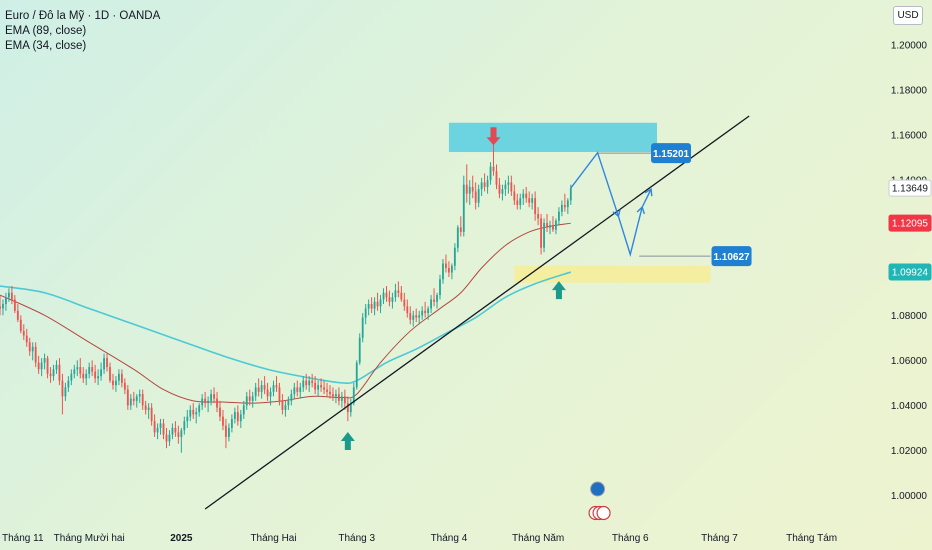  I want to click on event-icon, so click(598, 489).